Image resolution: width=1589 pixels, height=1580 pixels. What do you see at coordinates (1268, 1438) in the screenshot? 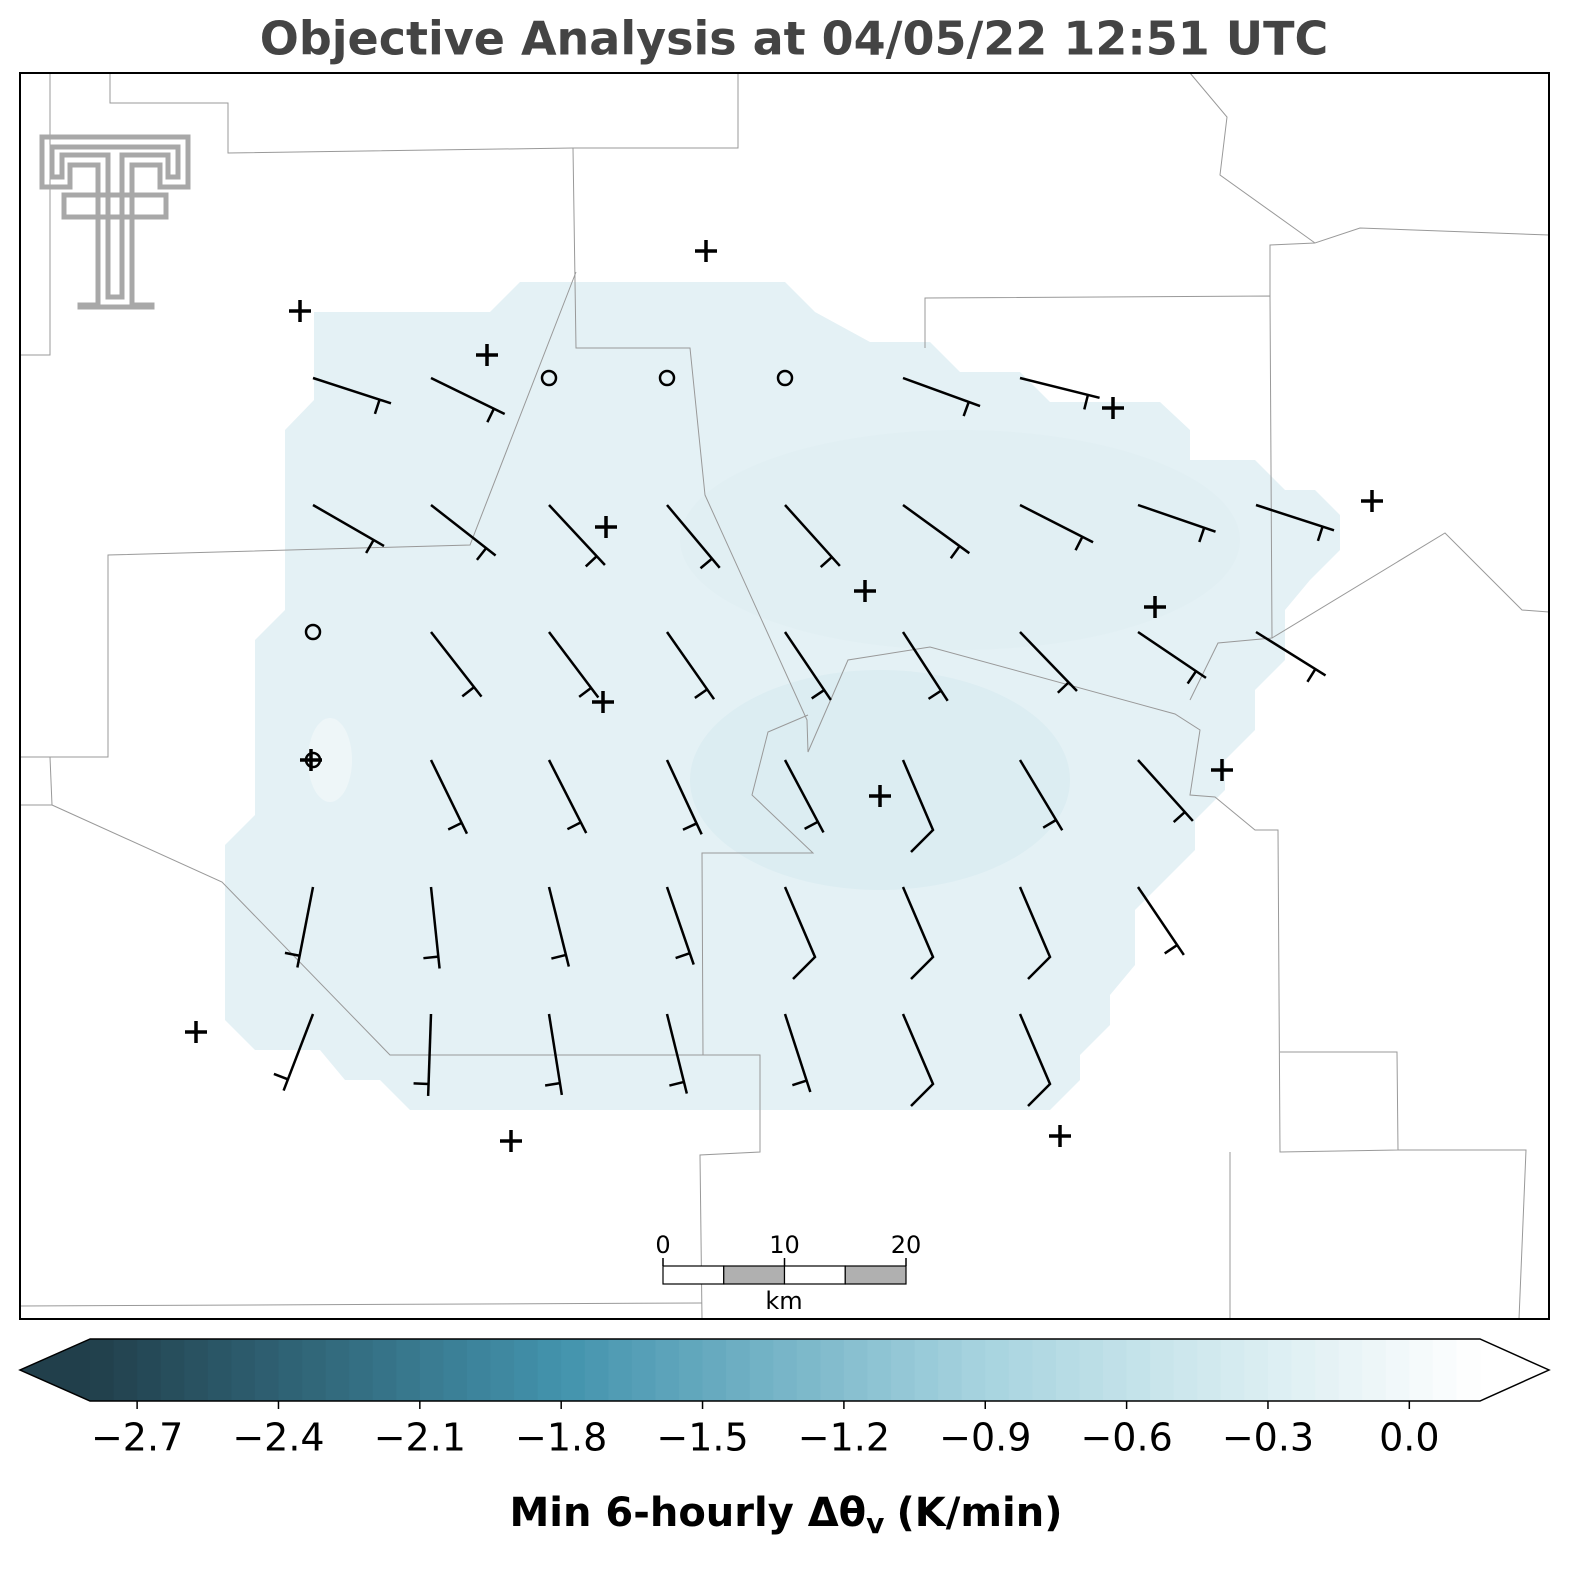
I see `colorbar-tick-label: −0.3` at bounding box center [1268, 1438].